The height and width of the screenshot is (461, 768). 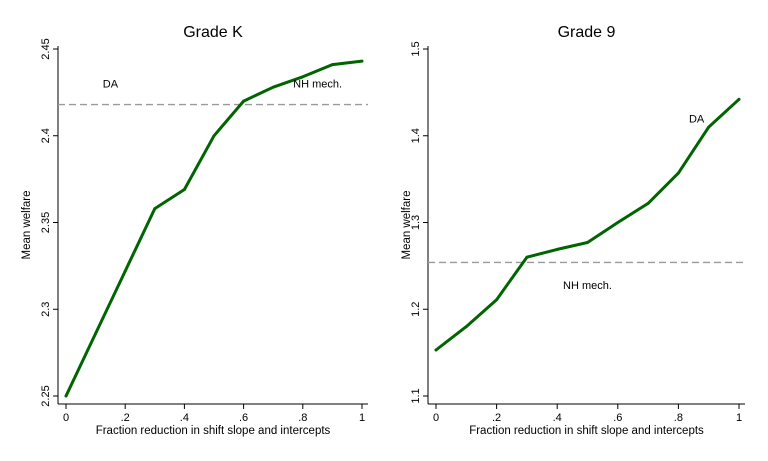 What do you see at coordinates (46, 395) in the screenshot?
I see `y-tick-label: 2.25` at bounding box center [46, 395].